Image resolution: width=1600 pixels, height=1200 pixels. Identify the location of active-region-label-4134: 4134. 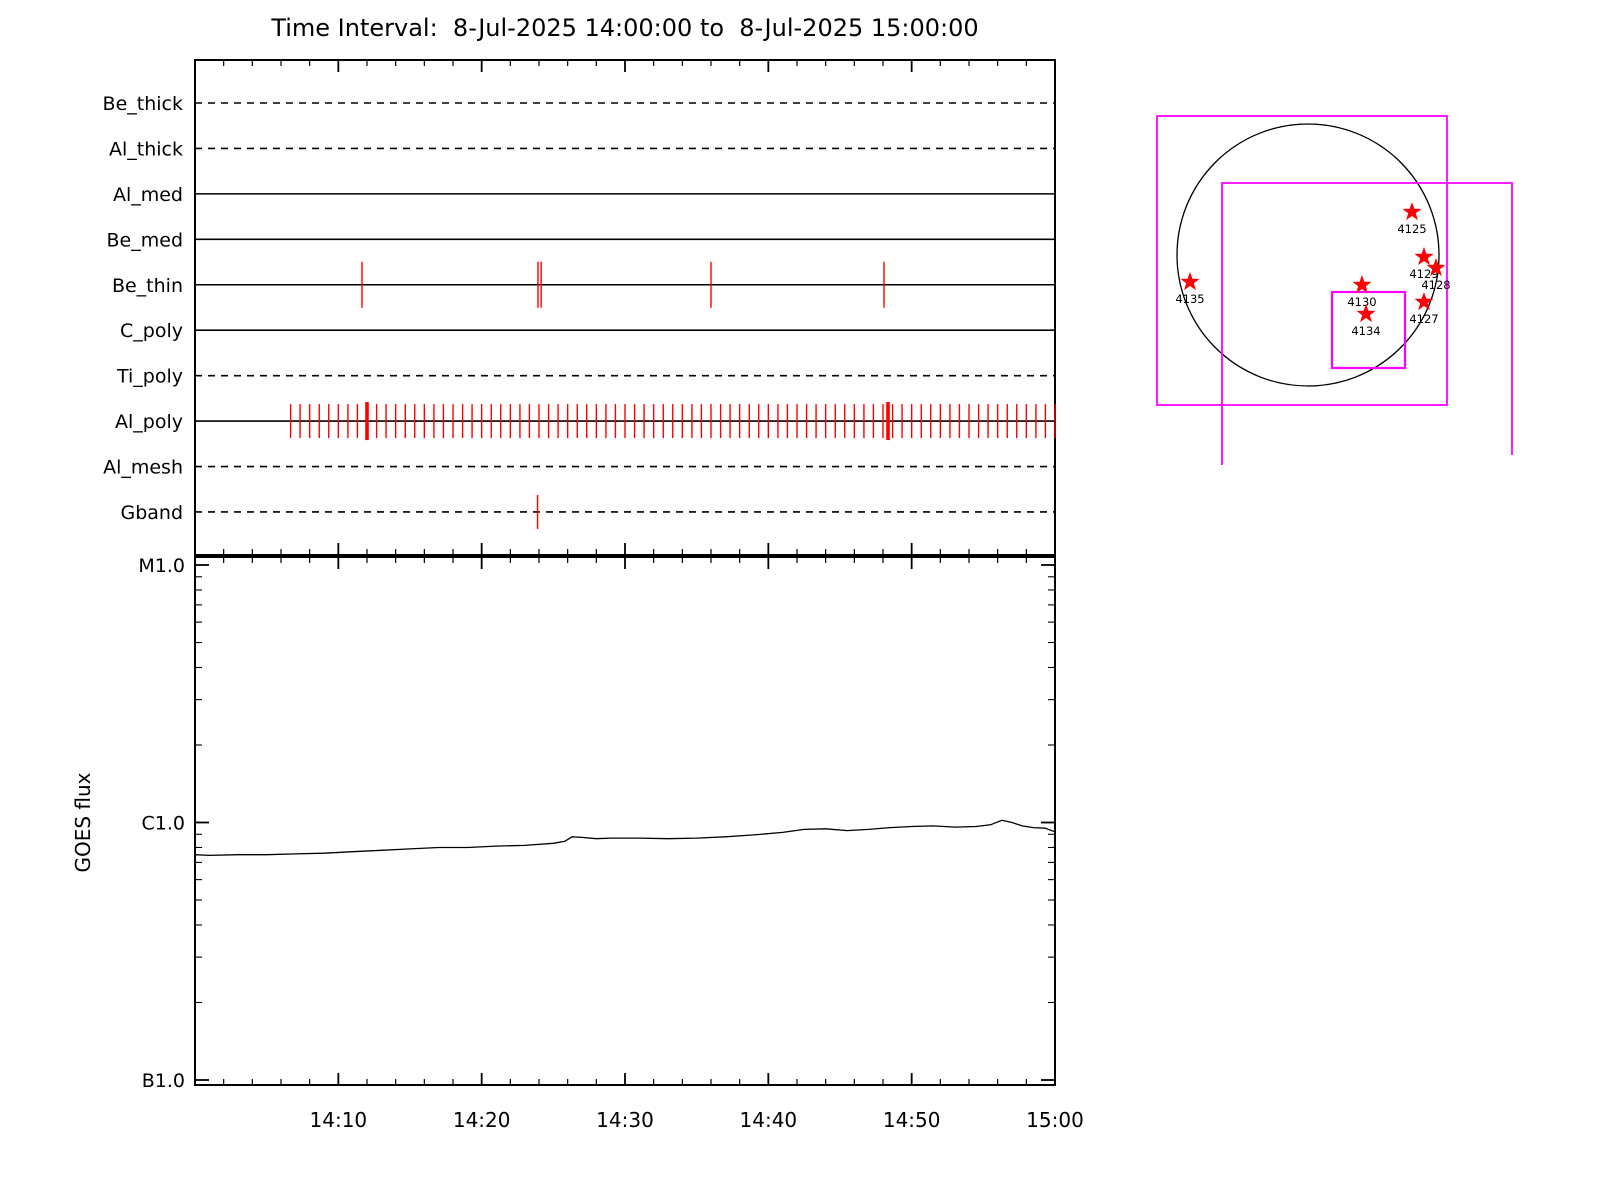
(1365, 331).